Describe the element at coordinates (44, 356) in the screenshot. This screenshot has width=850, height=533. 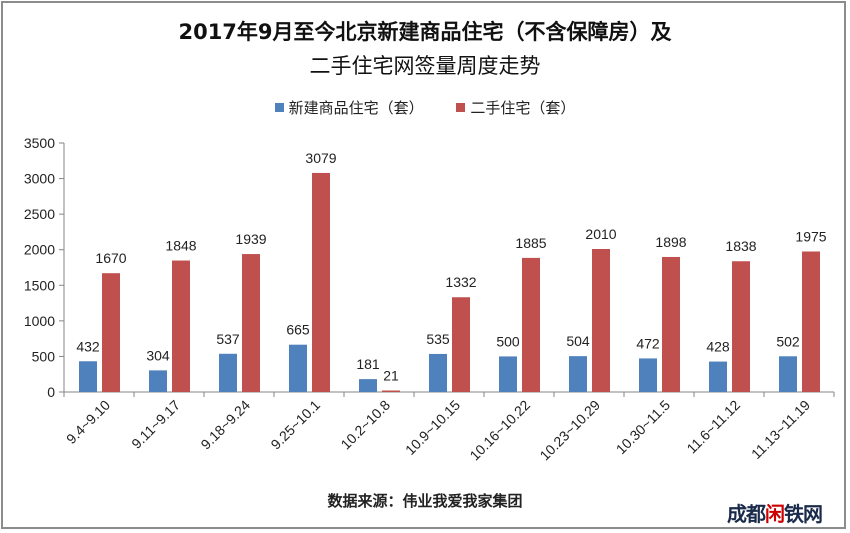
I see `y-tick-label: 500` at that location.